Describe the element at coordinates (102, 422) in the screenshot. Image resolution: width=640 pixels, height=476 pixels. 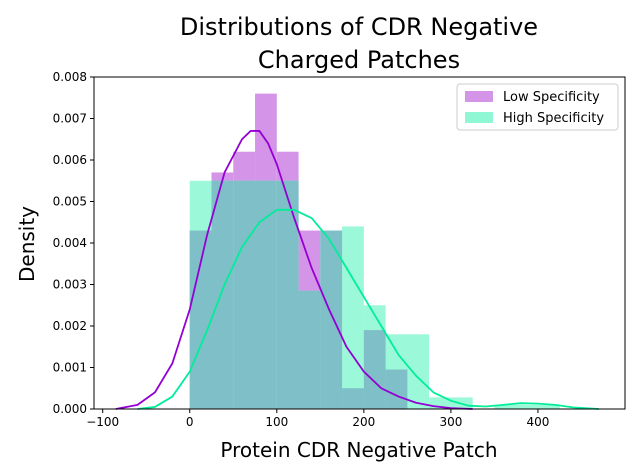
I see `x-tick-label-0: −100` at that location.